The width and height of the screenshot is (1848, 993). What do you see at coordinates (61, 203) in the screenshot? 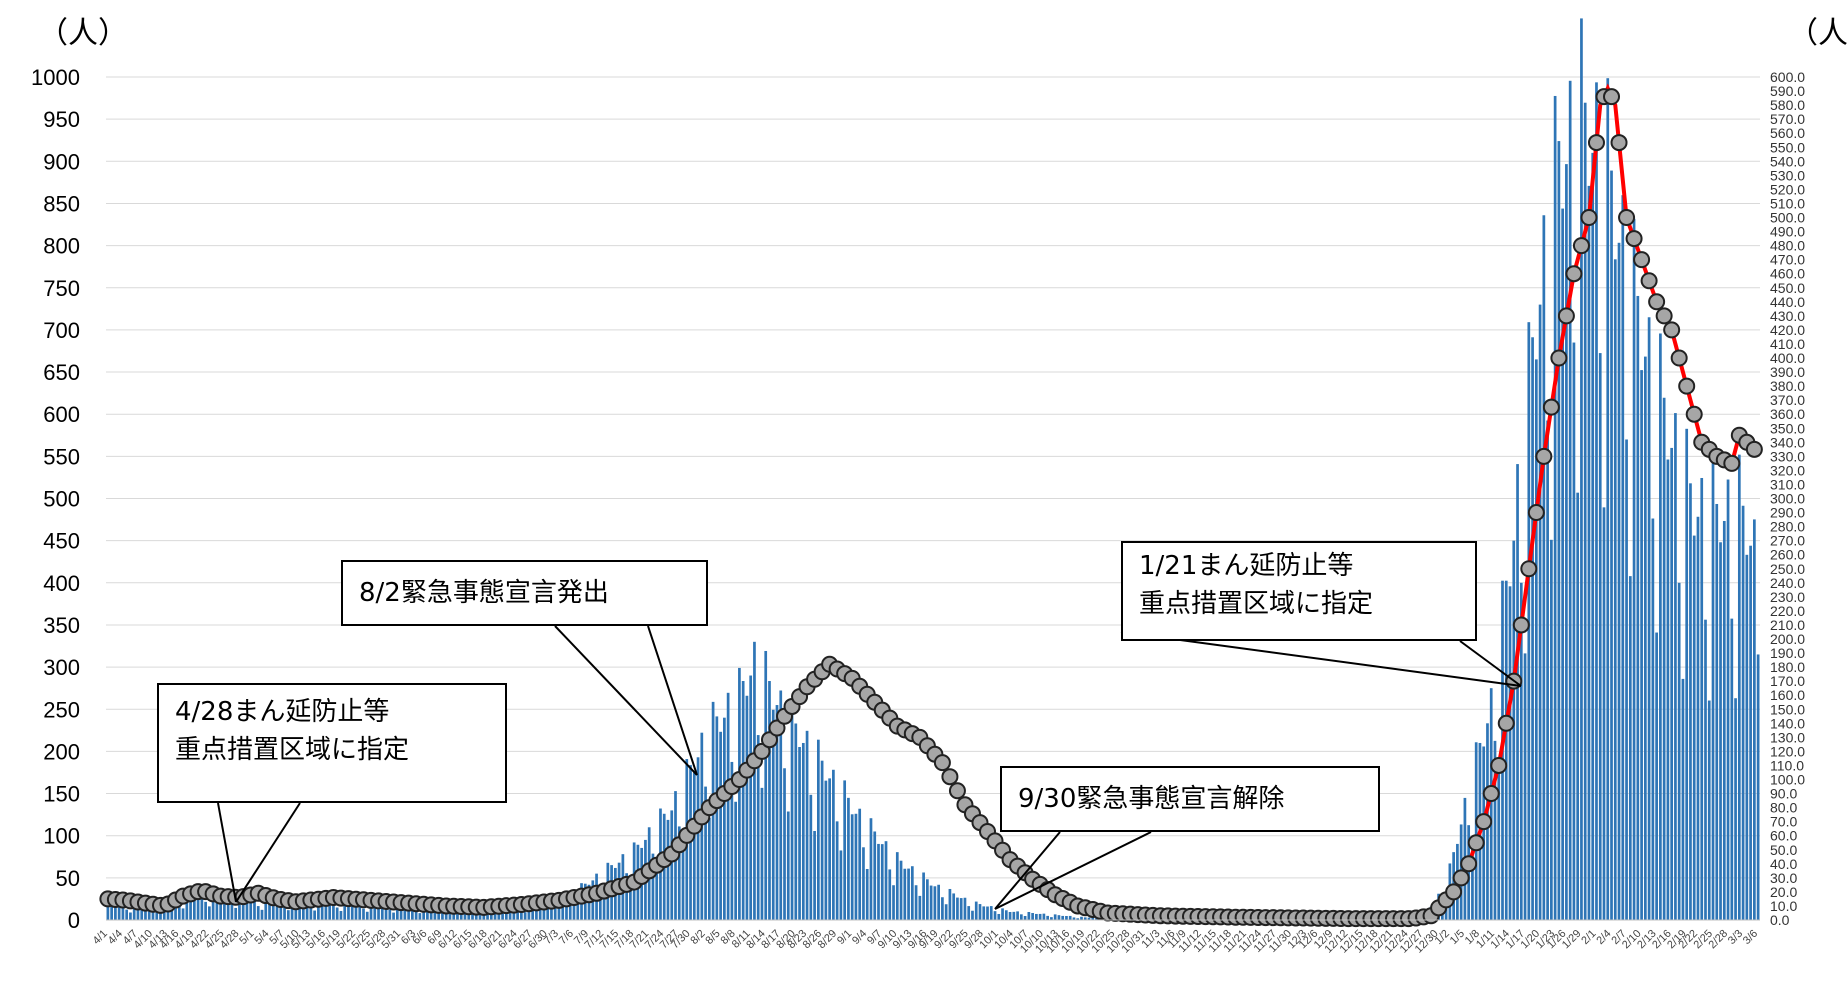
I see `left-tick-label: 850` at bounding box center [61, 203].